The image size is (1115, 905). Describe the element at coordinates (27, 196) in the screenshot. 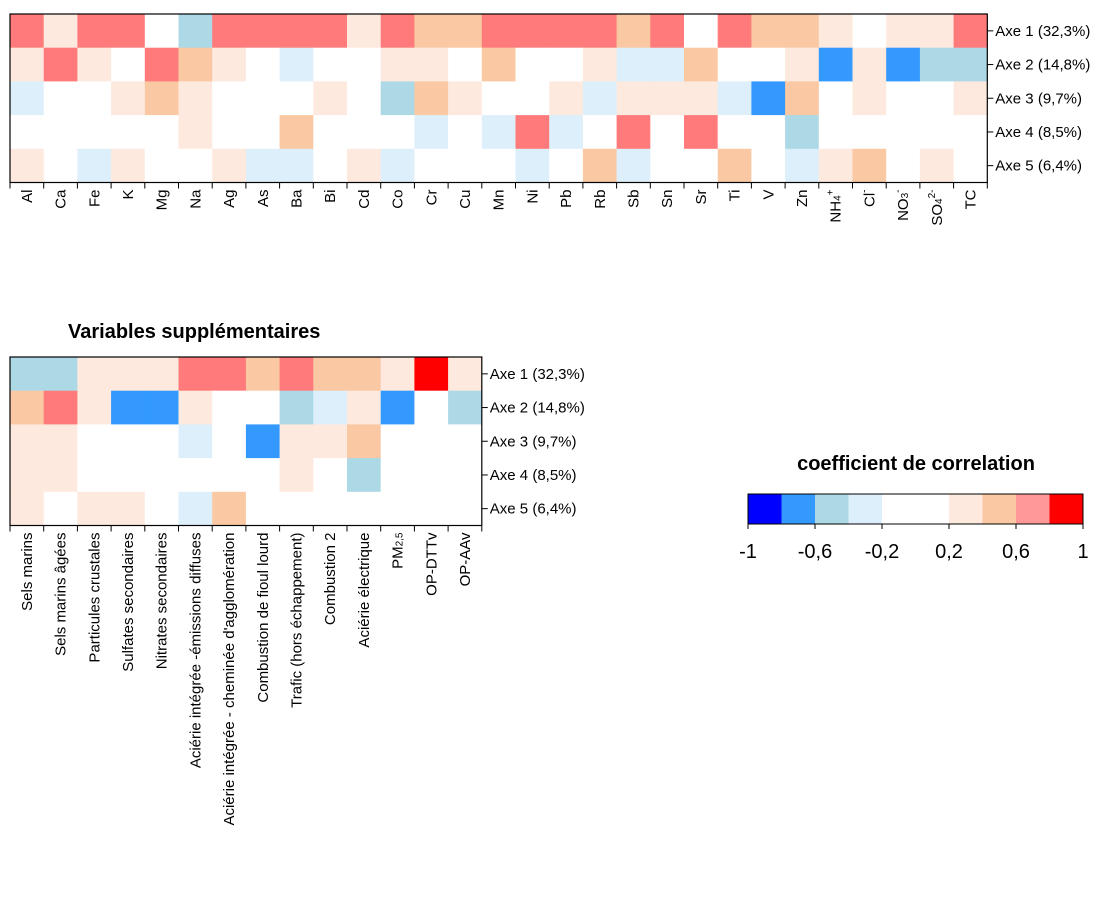

I see `column-label: Al` at that location.